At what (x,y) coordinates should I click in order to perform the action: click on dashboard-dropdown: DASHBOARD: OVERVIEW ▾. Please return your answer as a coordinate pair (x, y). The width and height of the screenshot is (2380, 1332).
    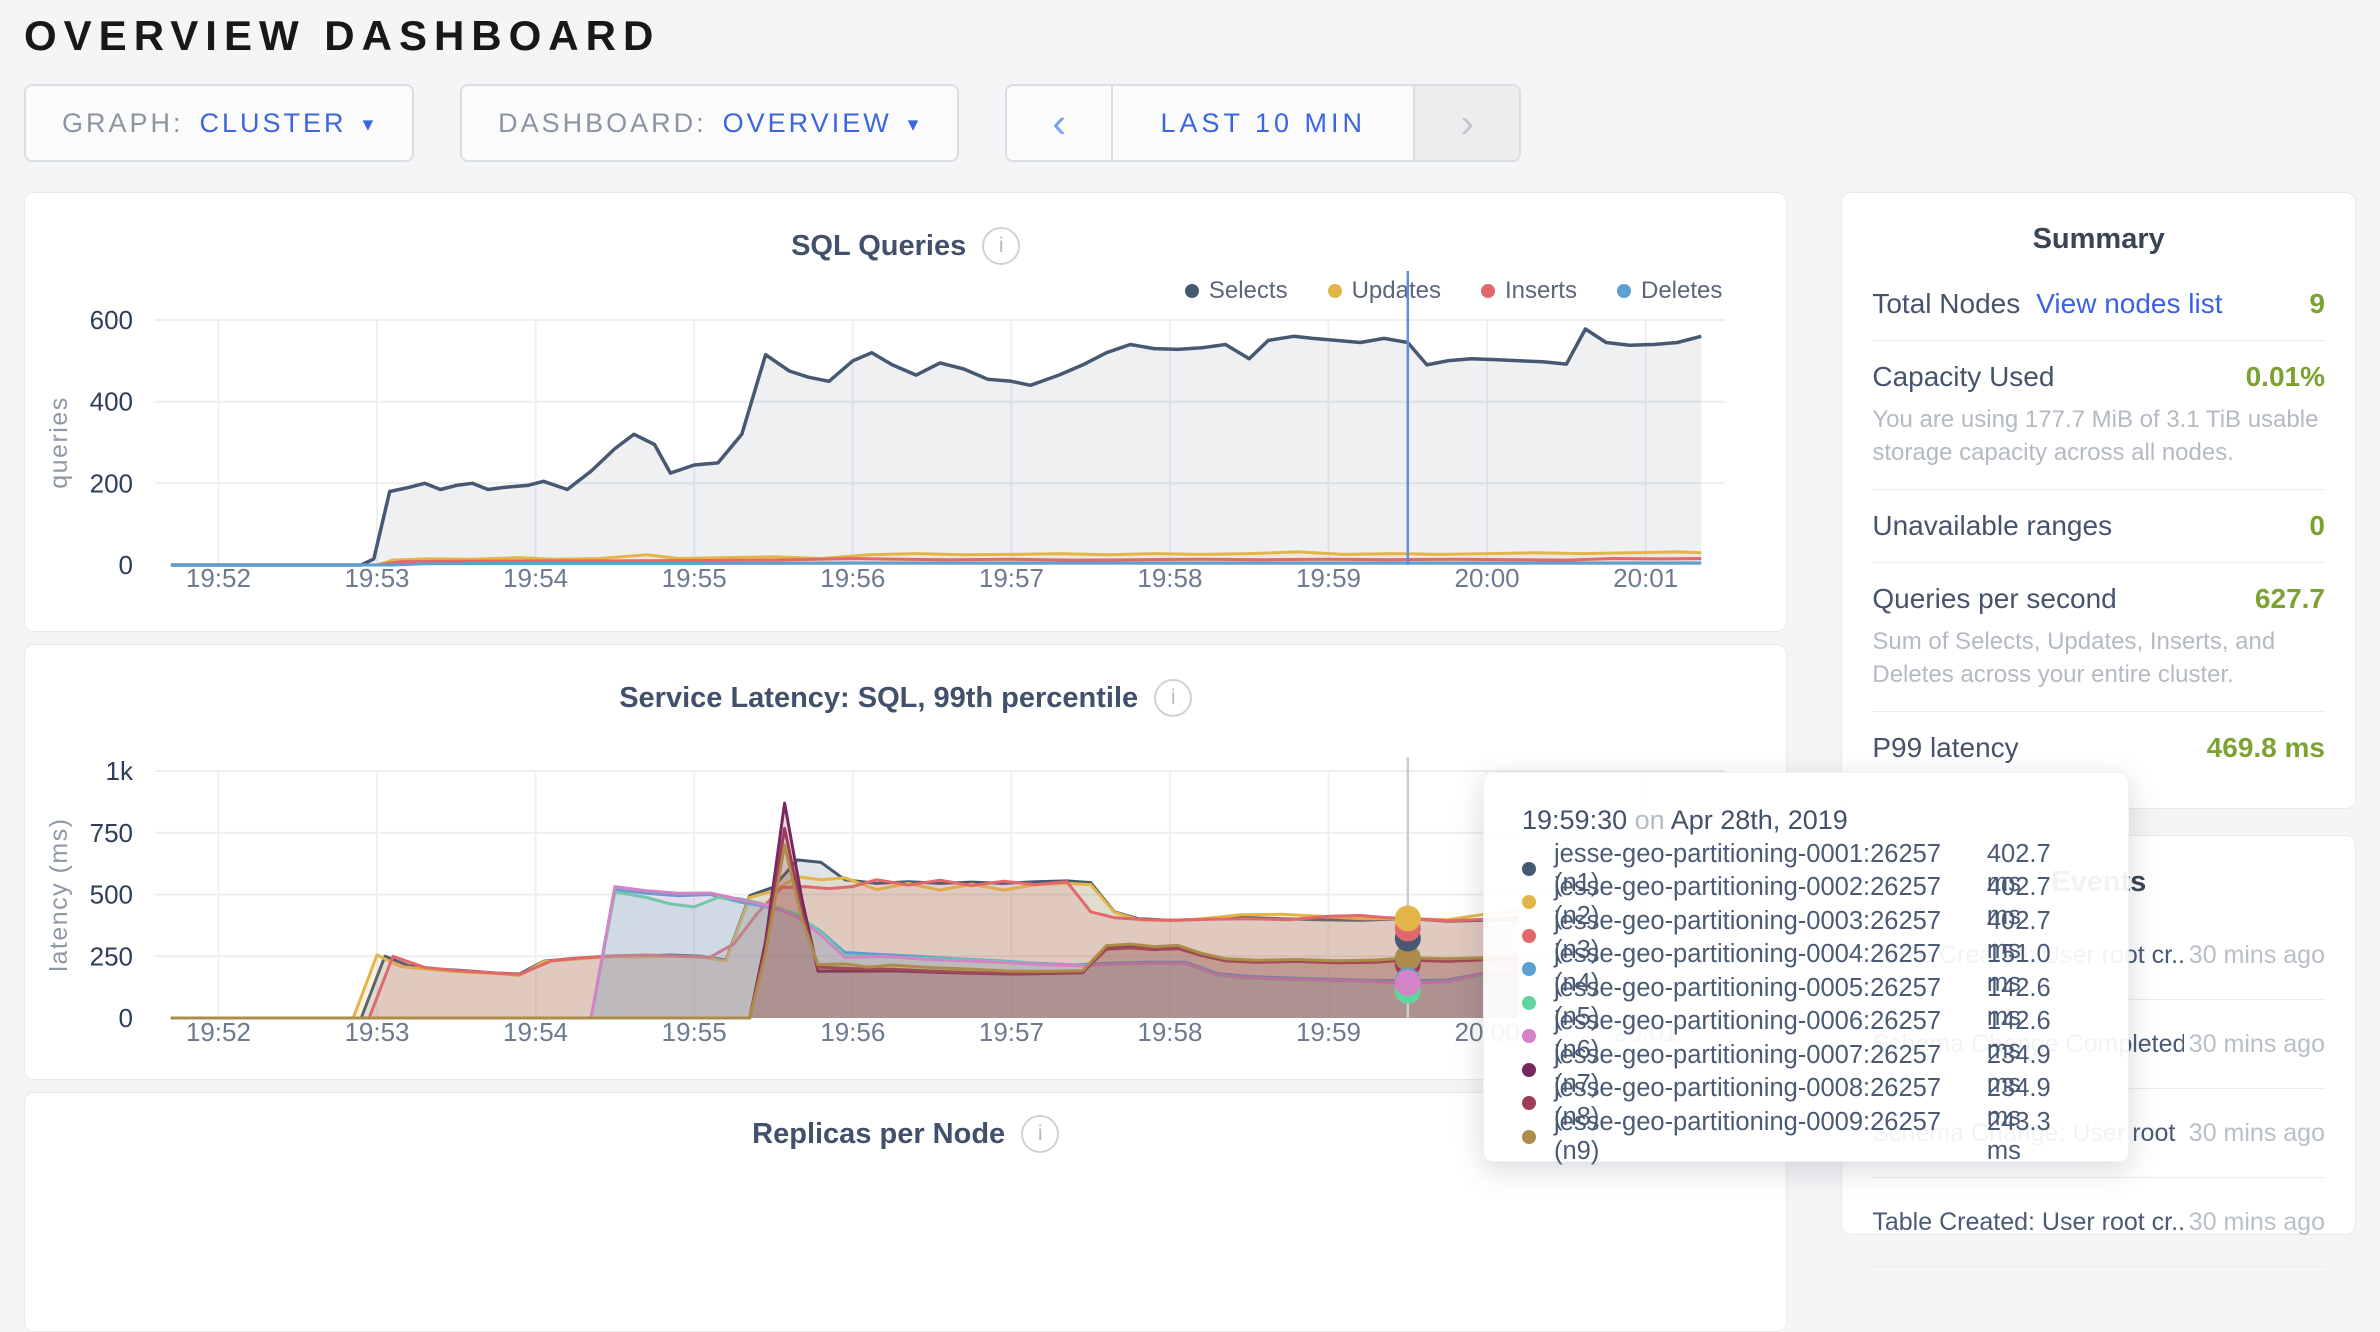
    Looking at the image, I should click on (710, 123).